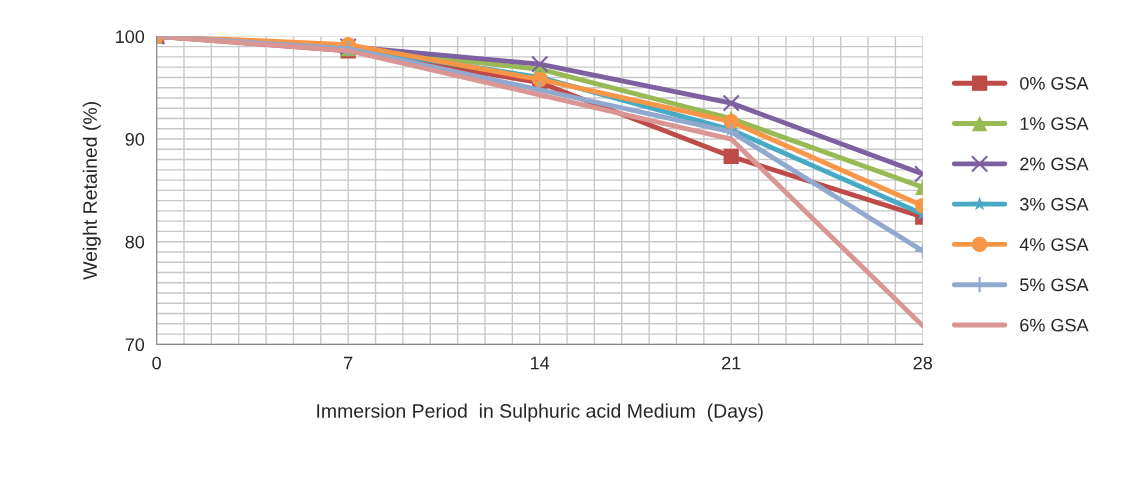 Image resolution: width=1135 pixels, height=485 pixels. I want to click on legend-label: 4% GSA, so click(1054, 244).